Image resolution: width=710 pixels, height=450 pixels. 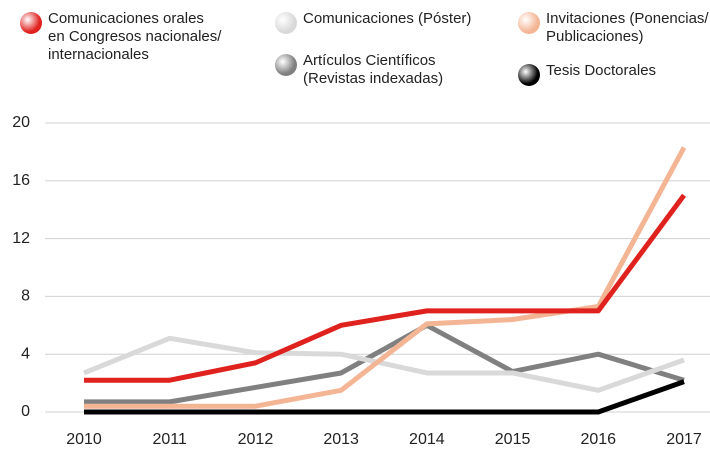 I want to click on legend-label: Comunicaciones (Póster), so click(x=387, y=18).